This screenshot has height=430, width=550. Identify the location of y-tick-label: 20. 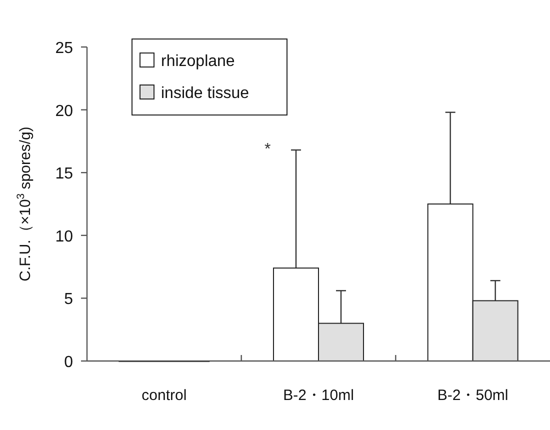
(64, 111).